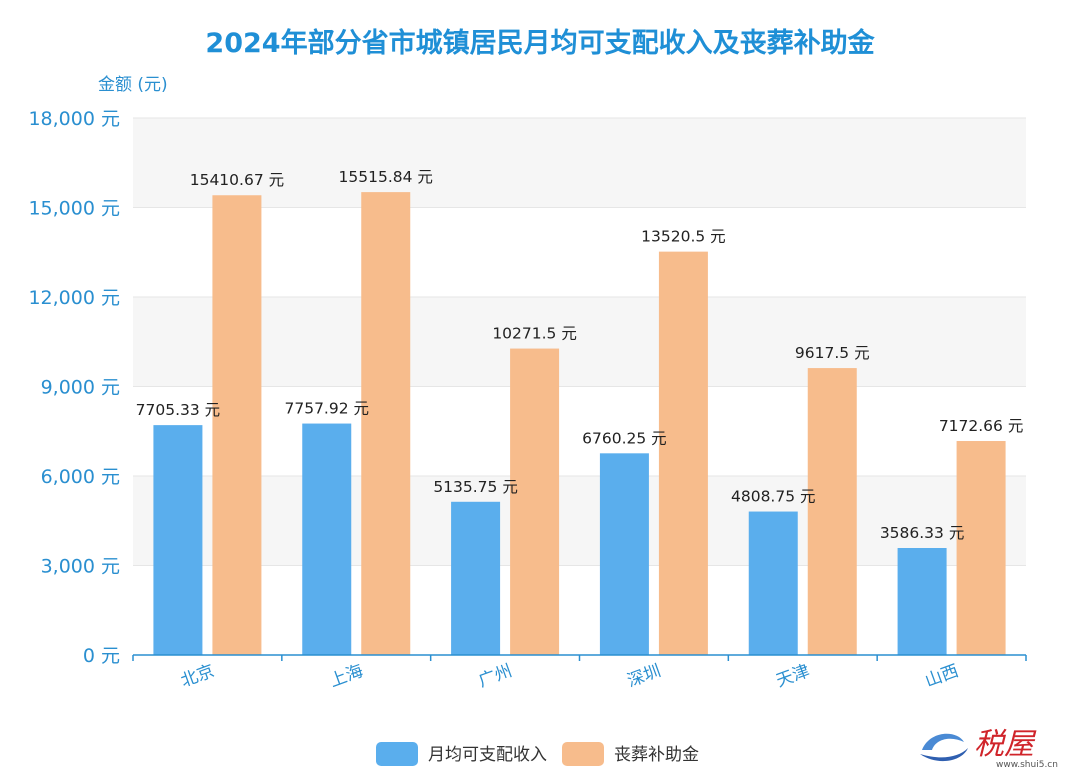 Image resolution: width=1080 pixels, height=780 pixels. Describe the element at coordinates (941, 676) in the screenshot. I see `x-tick-label: 山西` at that location.